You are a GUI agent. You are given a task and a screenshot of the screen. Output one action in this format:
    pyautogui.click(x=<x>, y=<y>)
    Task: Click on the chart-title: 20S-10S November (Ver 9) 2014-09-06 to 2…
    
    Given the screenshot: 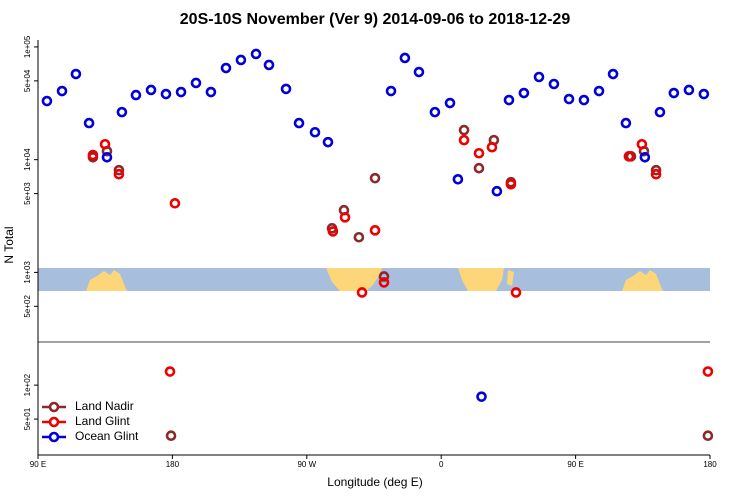 What is the action you would take?
    pyautogui.click(x=375, y=19)
    